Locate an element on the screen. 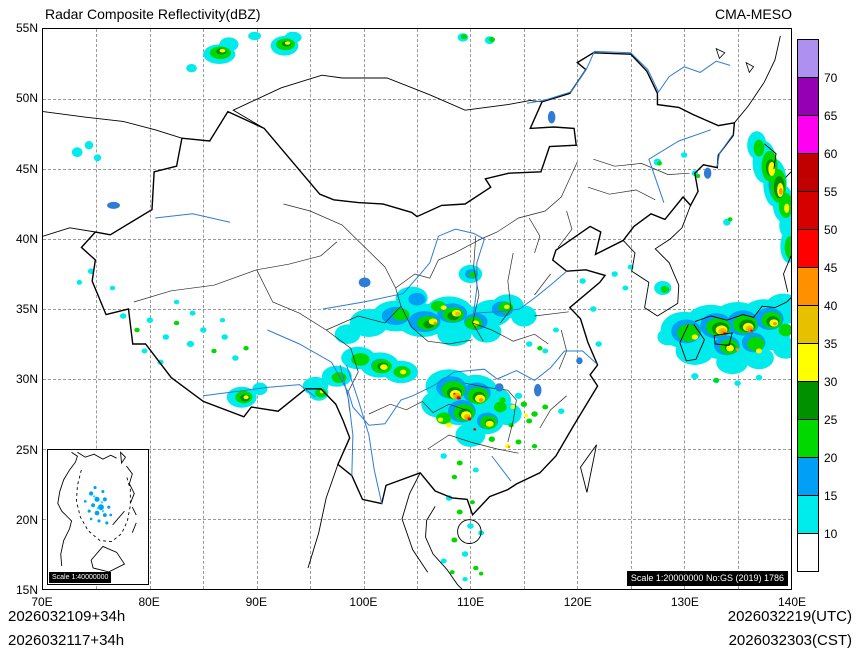  inset-nine-dash-line is located at coordinates (103, 505).